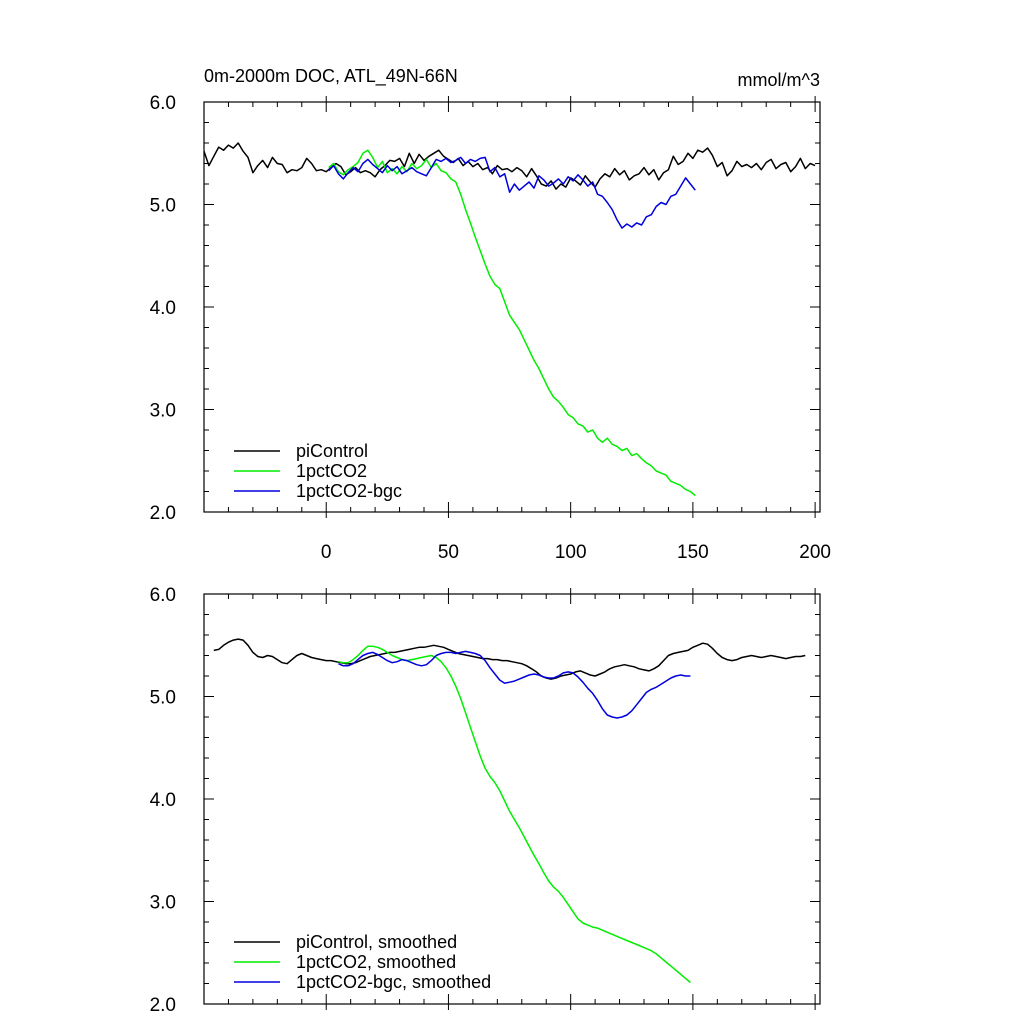  What do you see at coordinates (331, 76) in the screenshot?
I see `chart-title: 0m-2000m DOC, ATL_49N-66N` at bounding box center [331, 76].